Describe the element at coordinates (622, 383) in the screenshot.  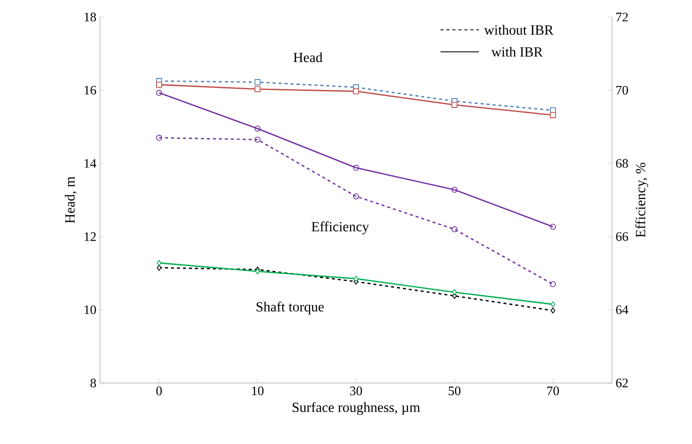
I see `y2-tick-label: 62` at that location.